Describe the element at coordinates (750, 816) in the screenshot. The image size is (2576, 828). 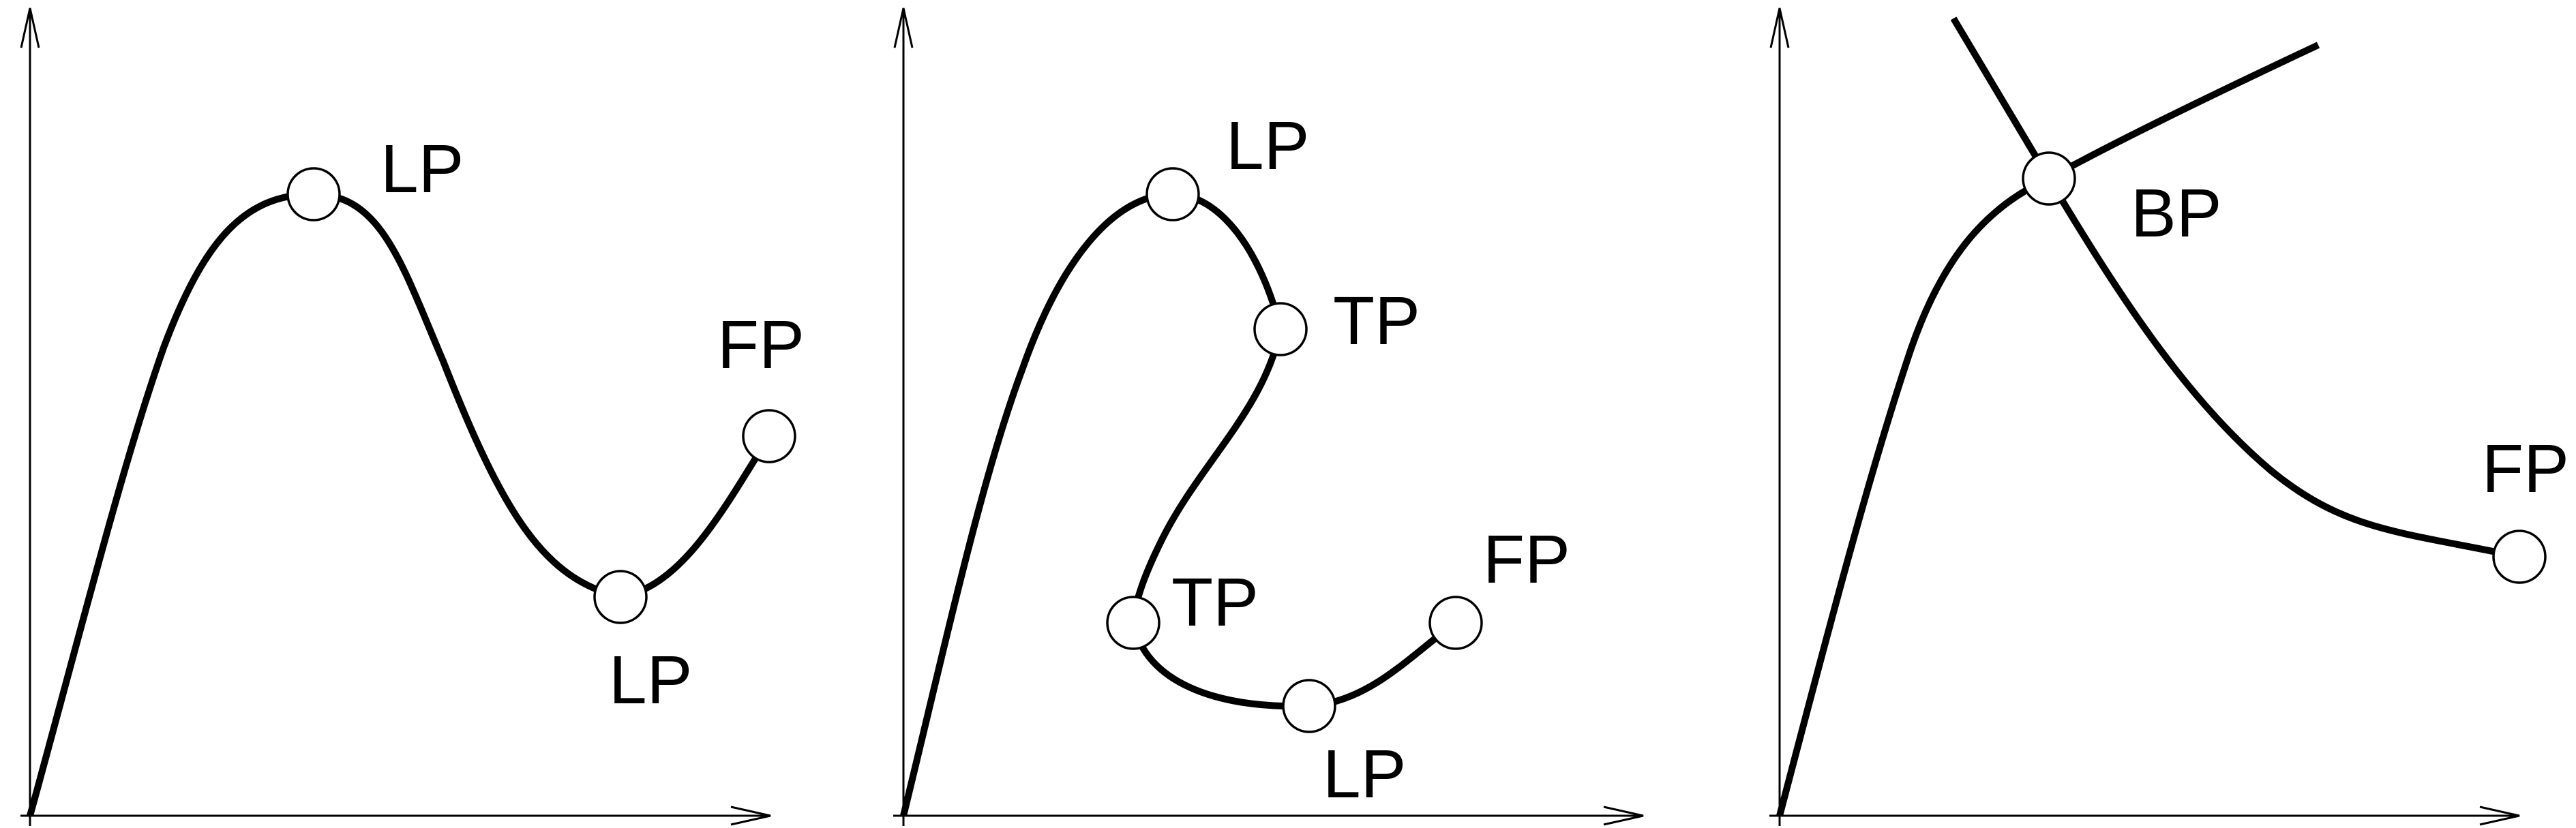
I see `panel-1-x-axis-arrowhead` at that location.